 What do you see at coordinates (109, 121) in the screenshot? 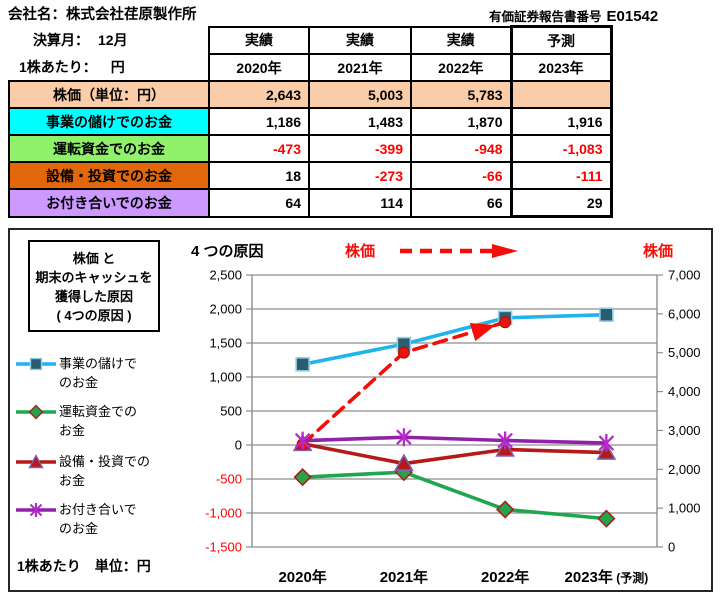
I see `row-label-operating-cash: 事業の儲けでのお金` at bounding box center [109, 121].